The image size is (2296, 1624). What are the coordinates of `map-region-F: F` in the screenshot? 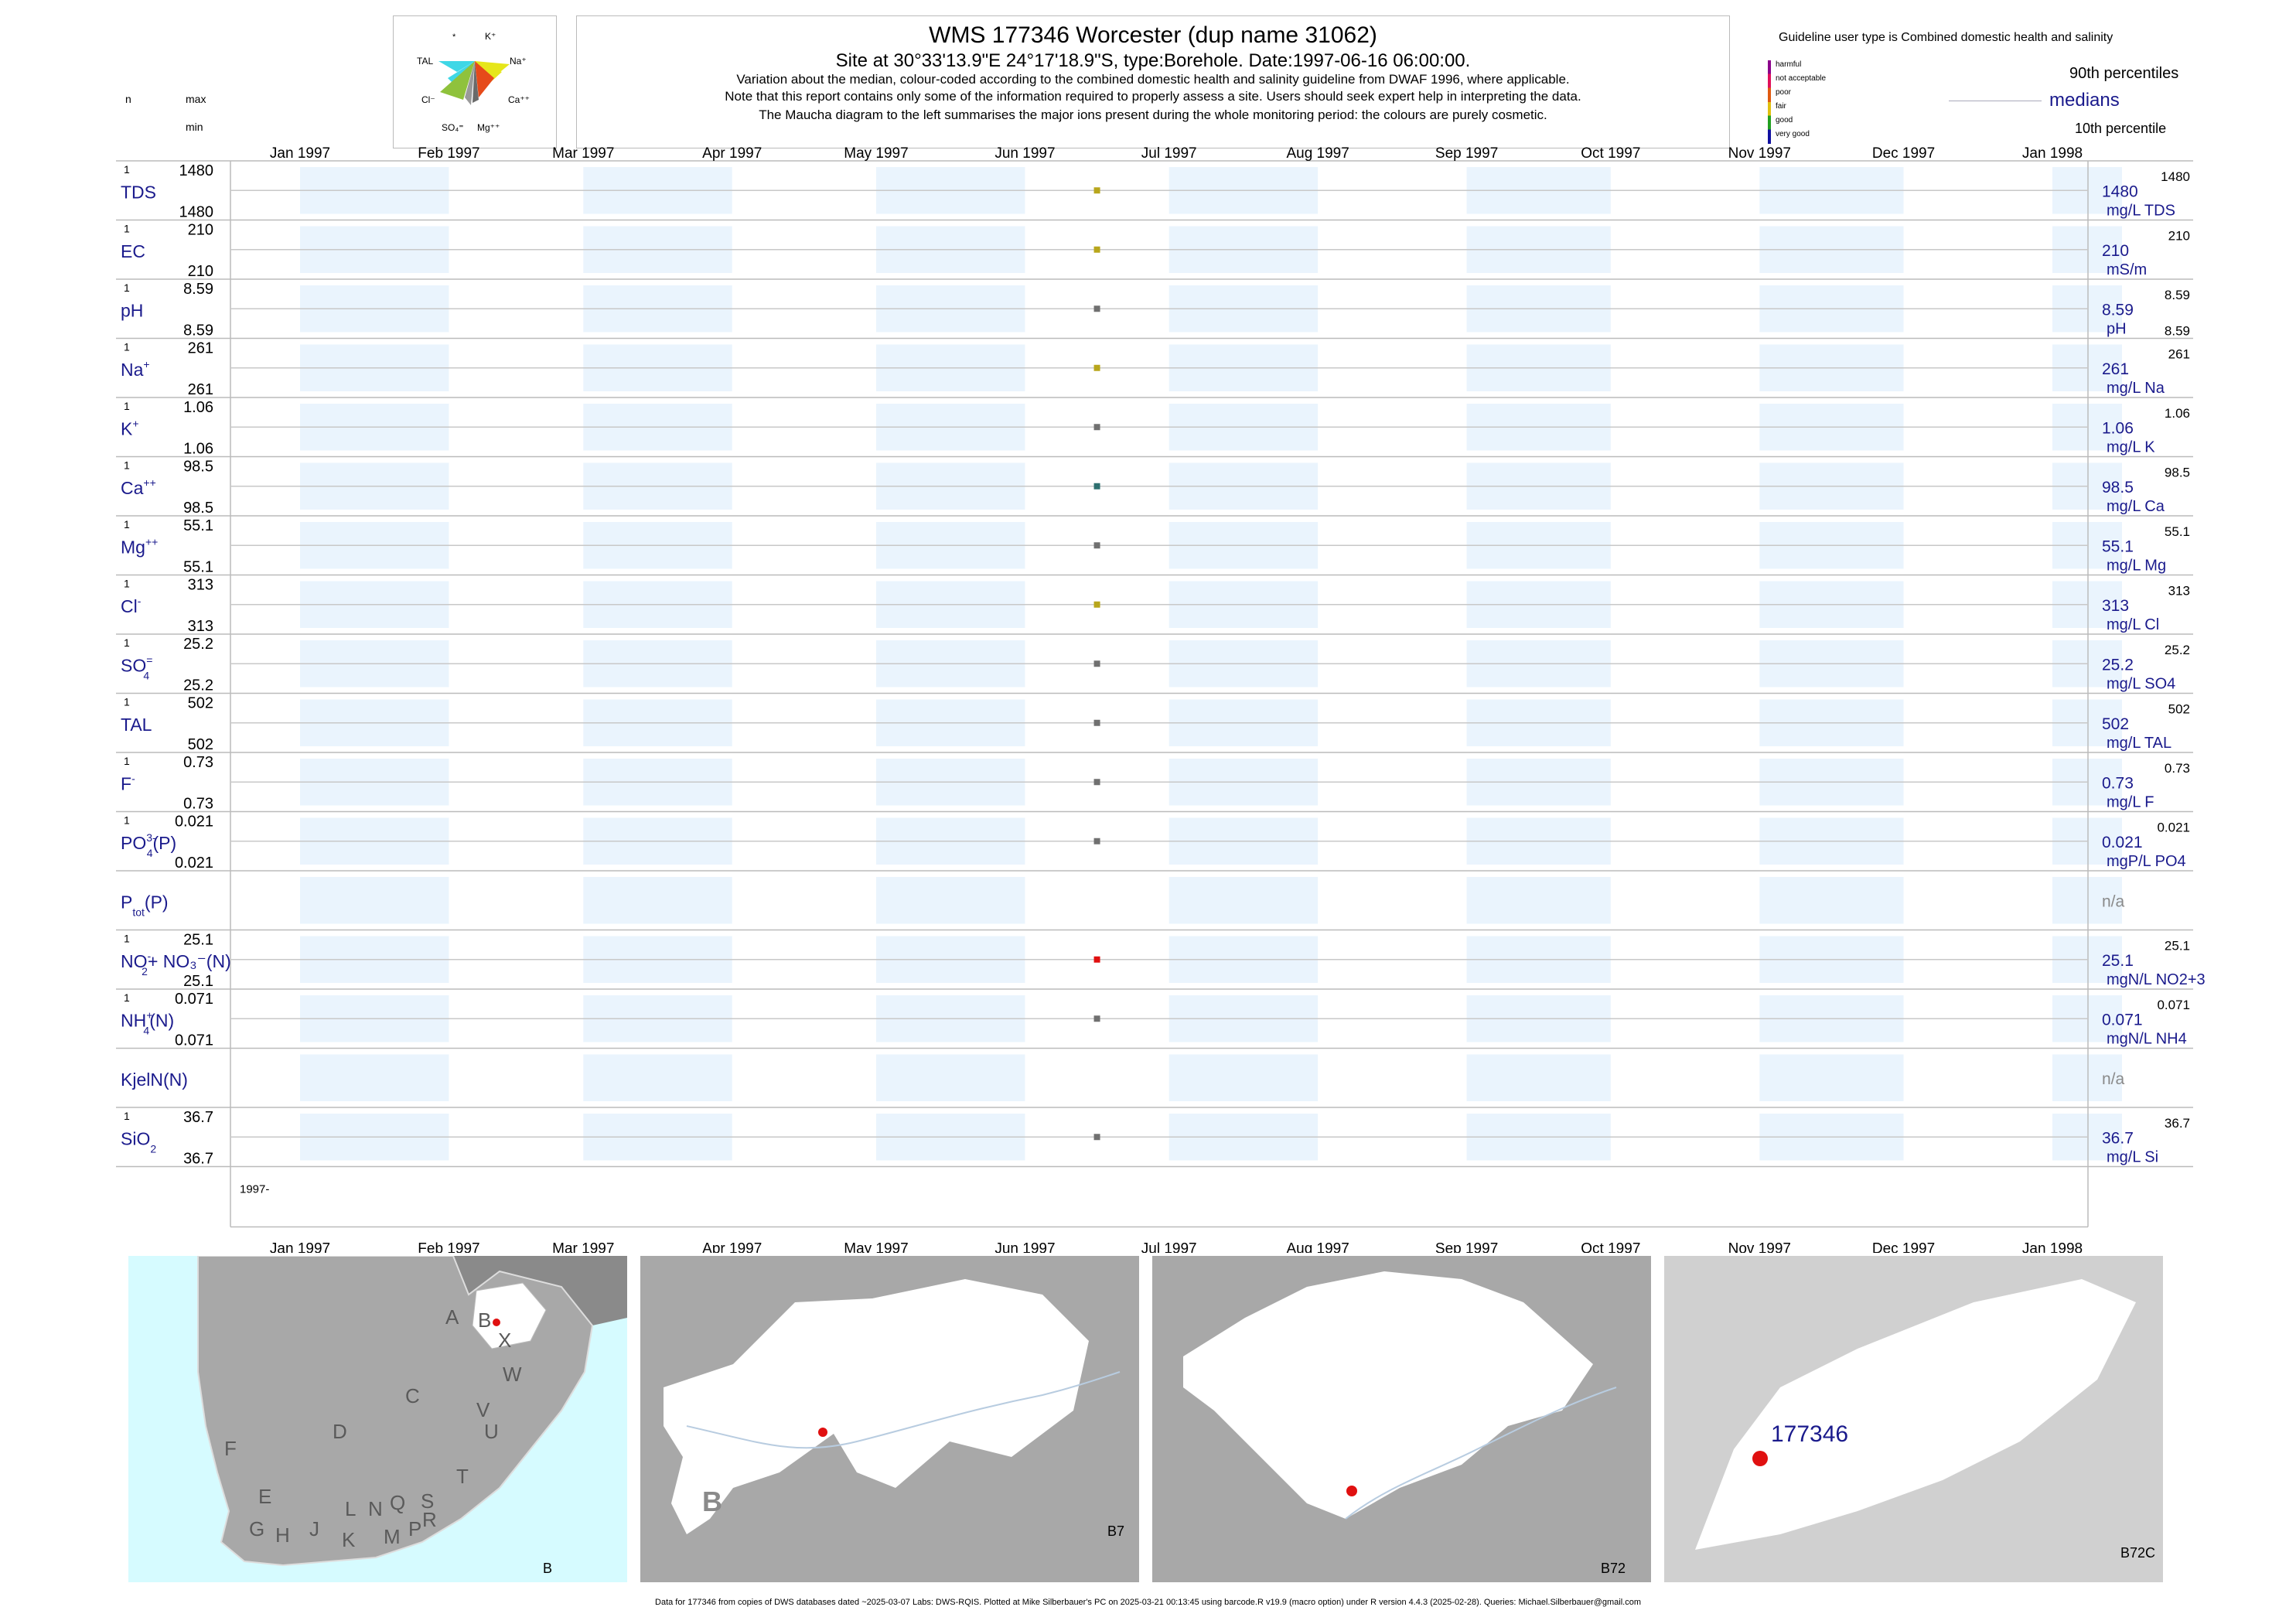 It's located at (230, 1448).